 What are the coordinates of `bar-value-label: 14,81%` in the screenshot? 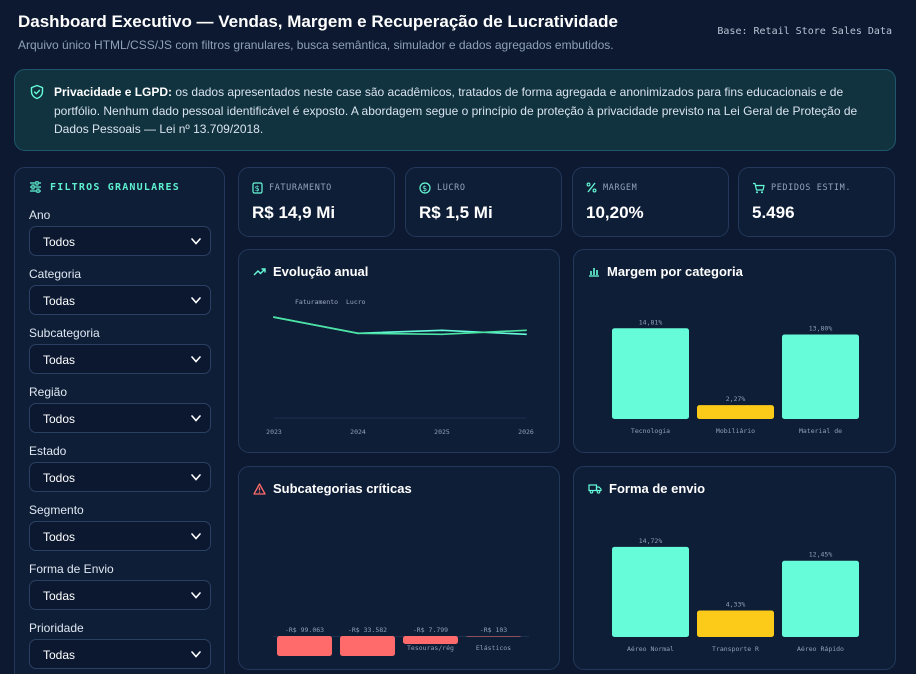 It's located at (651, 322).